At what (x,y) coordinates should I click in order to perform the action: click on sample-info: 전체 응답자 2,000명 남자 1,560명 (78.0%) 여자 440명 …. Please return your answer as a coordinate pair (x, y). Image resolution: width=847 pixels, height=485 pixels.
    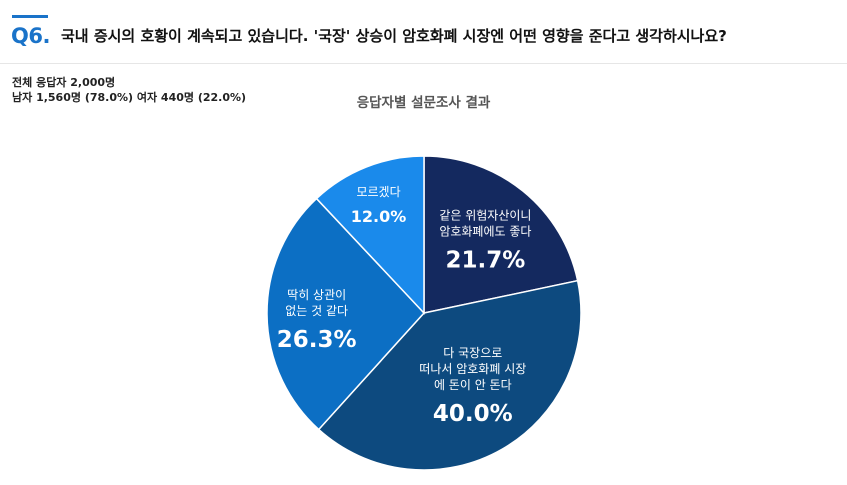
    Looking at the image, I should click on (129, 90).